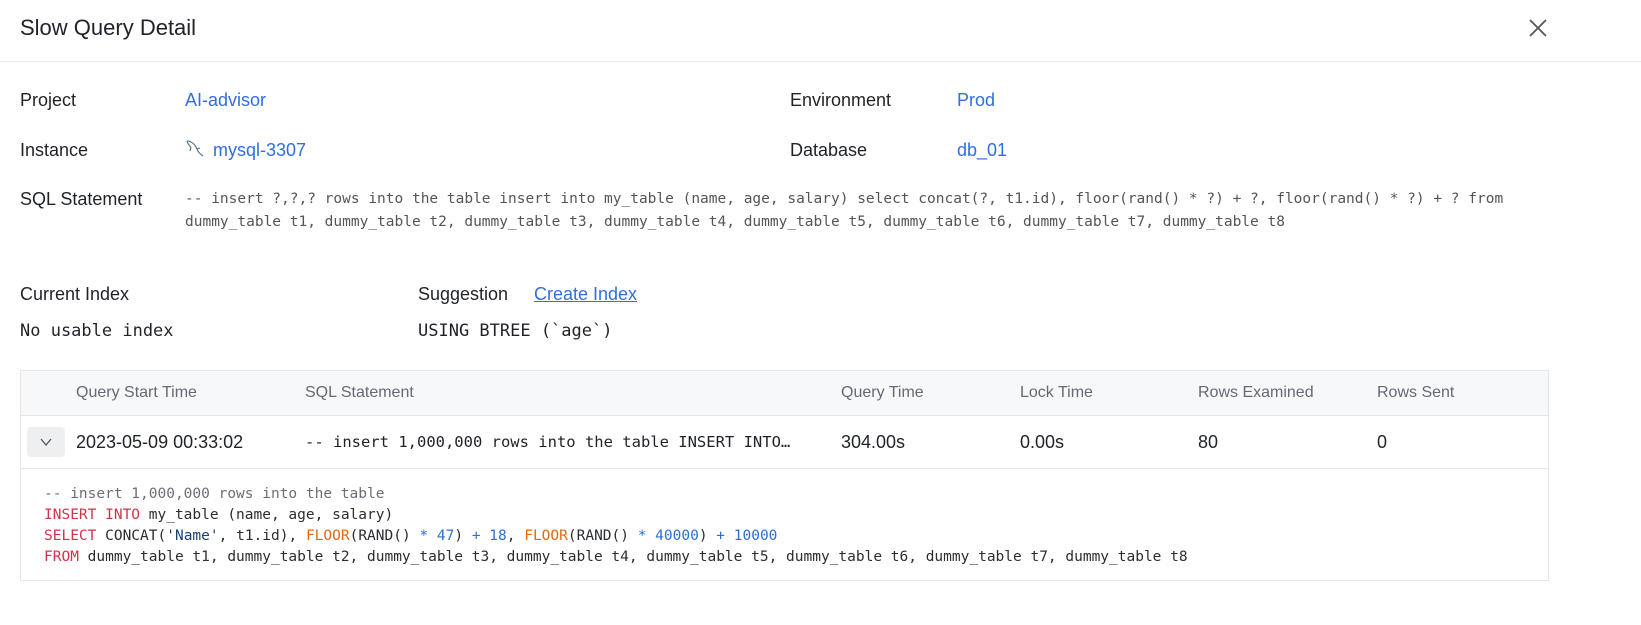  What do you see at coordinates (97, 331) in the screenshot?
I see `current-index-value: No usable index` at bounding box center [97, 331].